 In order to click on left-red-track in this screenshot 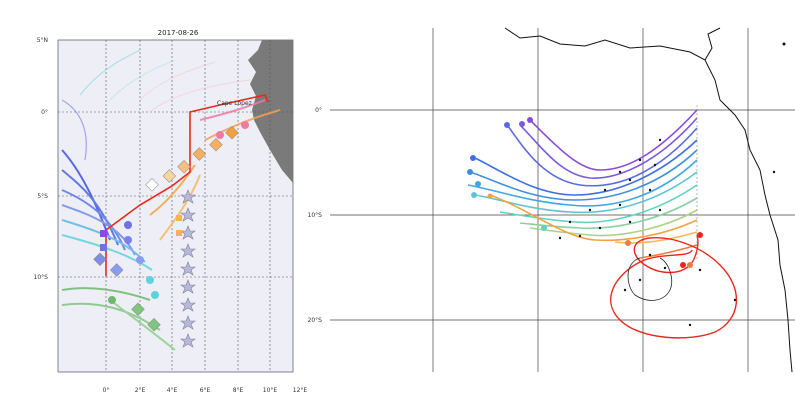, I will do `click(187, 185)`.